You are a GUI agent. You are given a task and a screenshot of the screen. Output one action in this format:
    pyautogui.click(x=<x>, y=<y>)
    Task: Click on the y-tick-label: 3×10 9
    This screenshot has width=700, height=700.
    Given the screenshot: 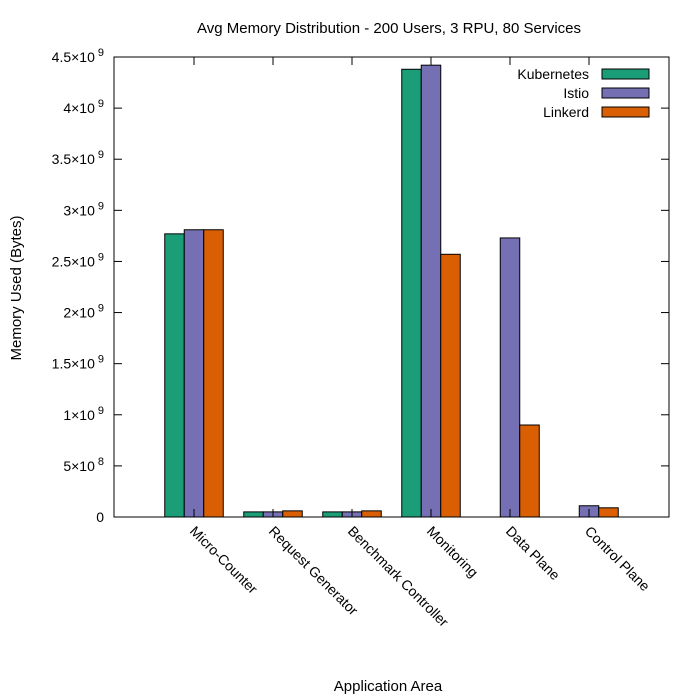 What is the action you would take?
    pyautogui.click(x=83, y=209)
    